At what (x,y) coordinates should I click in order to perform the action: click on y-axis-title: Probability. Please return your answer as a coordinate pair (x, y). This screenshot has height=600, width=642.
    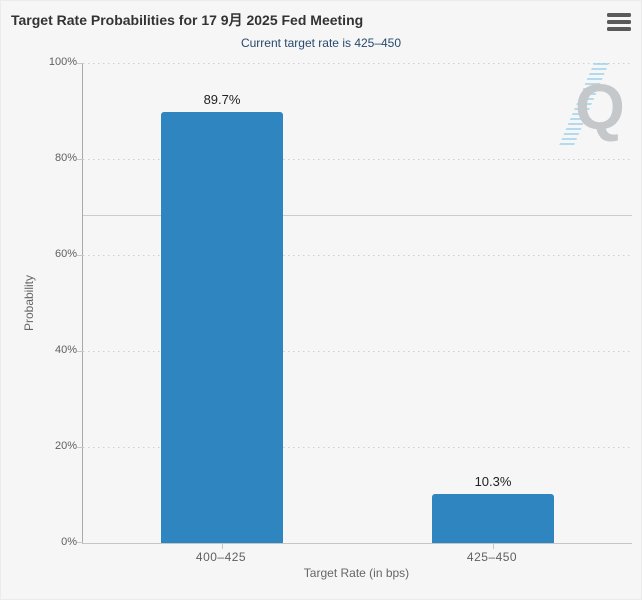
    Looking at the image, I should click on (29, 303).